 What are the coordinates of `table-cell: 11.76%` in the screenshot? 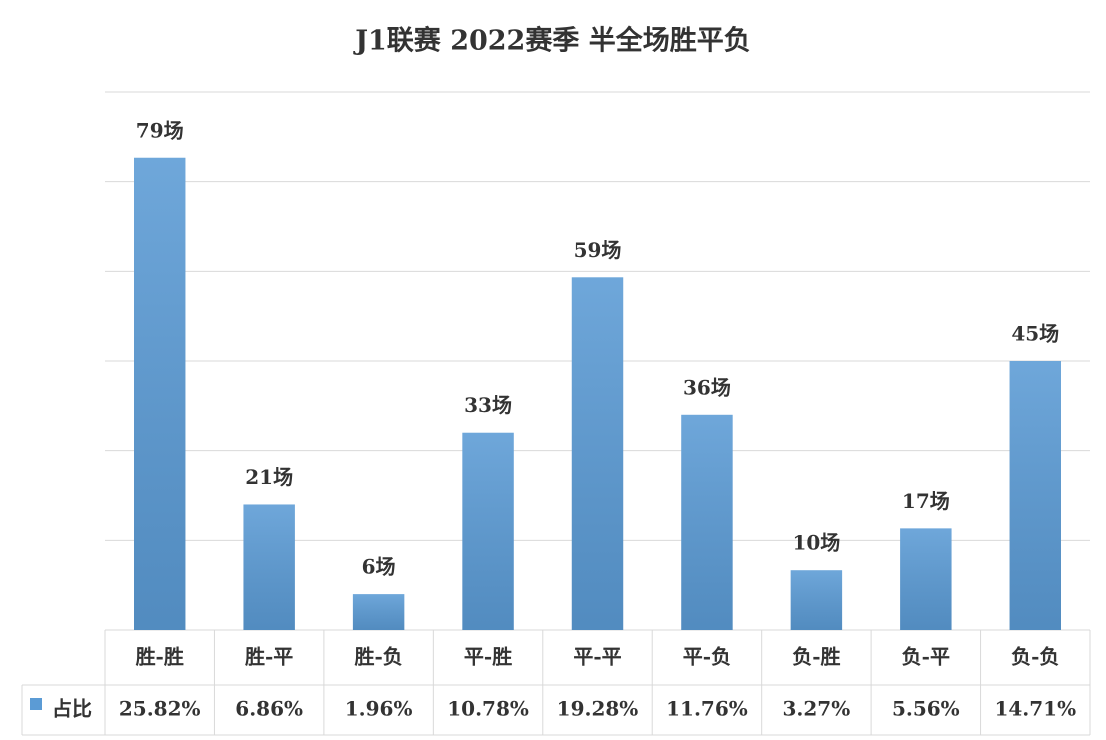 It's located at (707, 709).